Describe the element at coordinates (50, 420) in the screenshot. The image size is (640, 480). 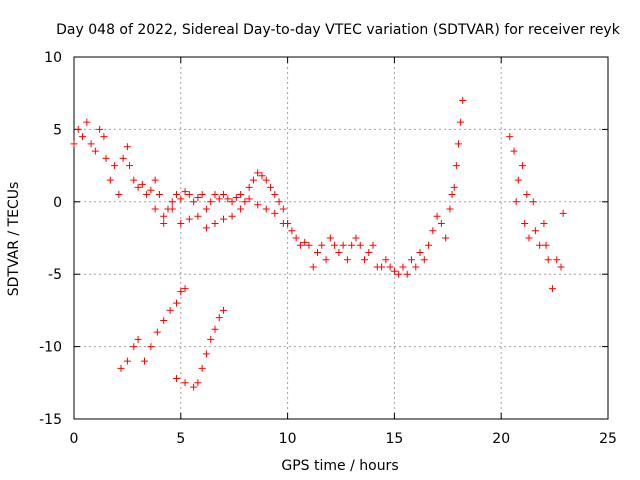
I see `y-tick-label: -15` at that location.